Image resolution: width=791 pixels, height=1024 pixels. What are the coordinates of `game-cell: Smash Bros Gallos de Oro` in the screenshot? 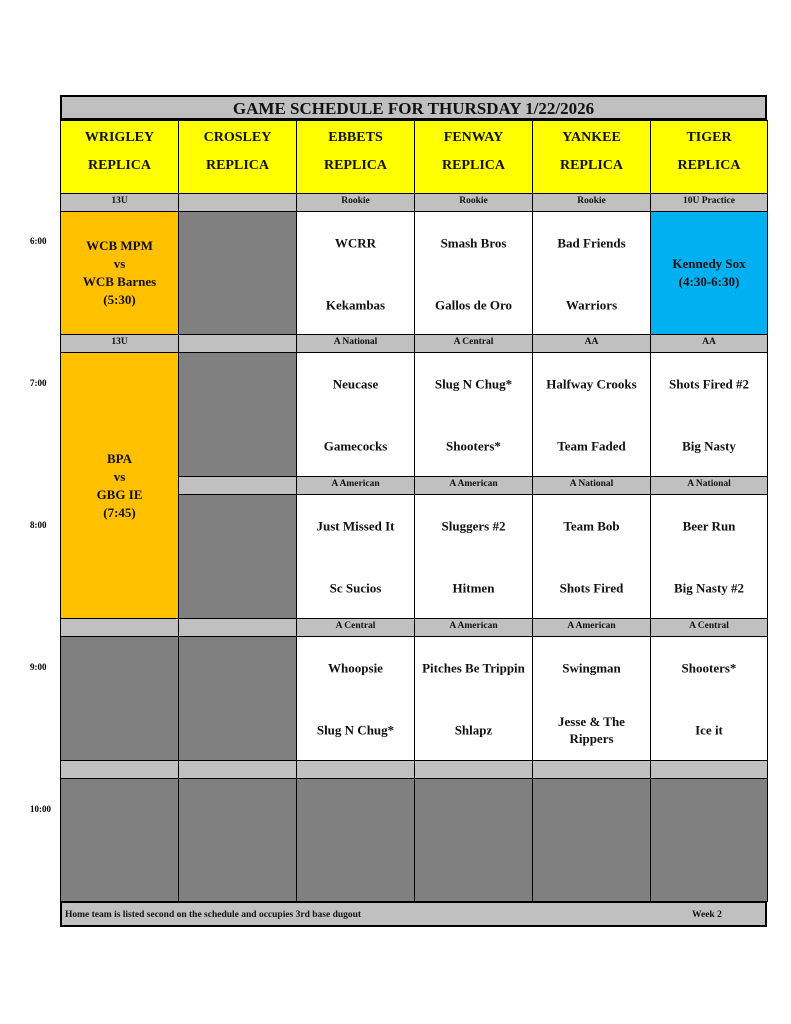 It's located at (473, 273).